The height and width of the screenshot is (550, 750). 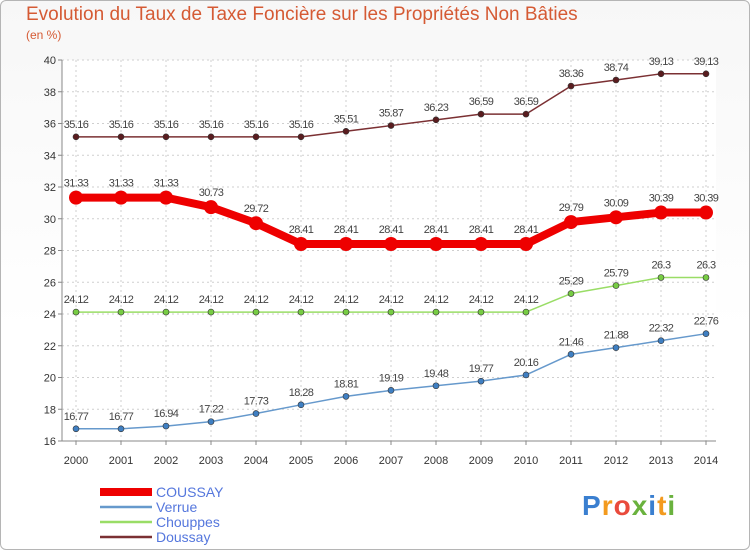 What do you see at coordinates (256, 461) in the screenshot?
I see `x-tick-label: 2004` at bounding box center [256, 461].